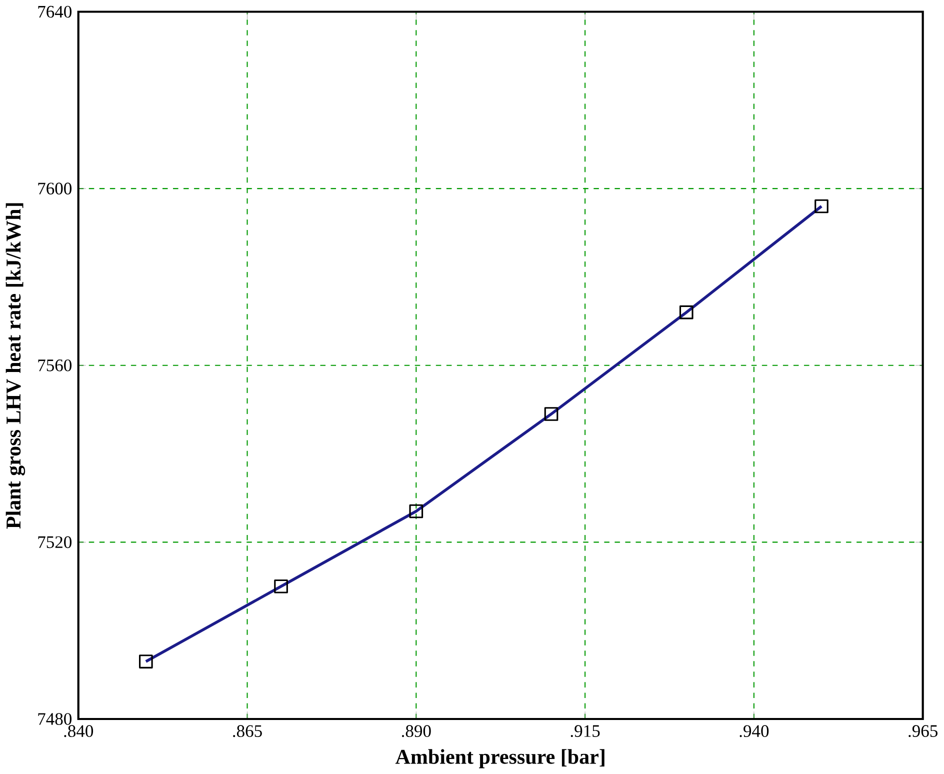 This screenshot has width=944, height=774. I want to click on y-tick-label: 7600, so click(55, 188).